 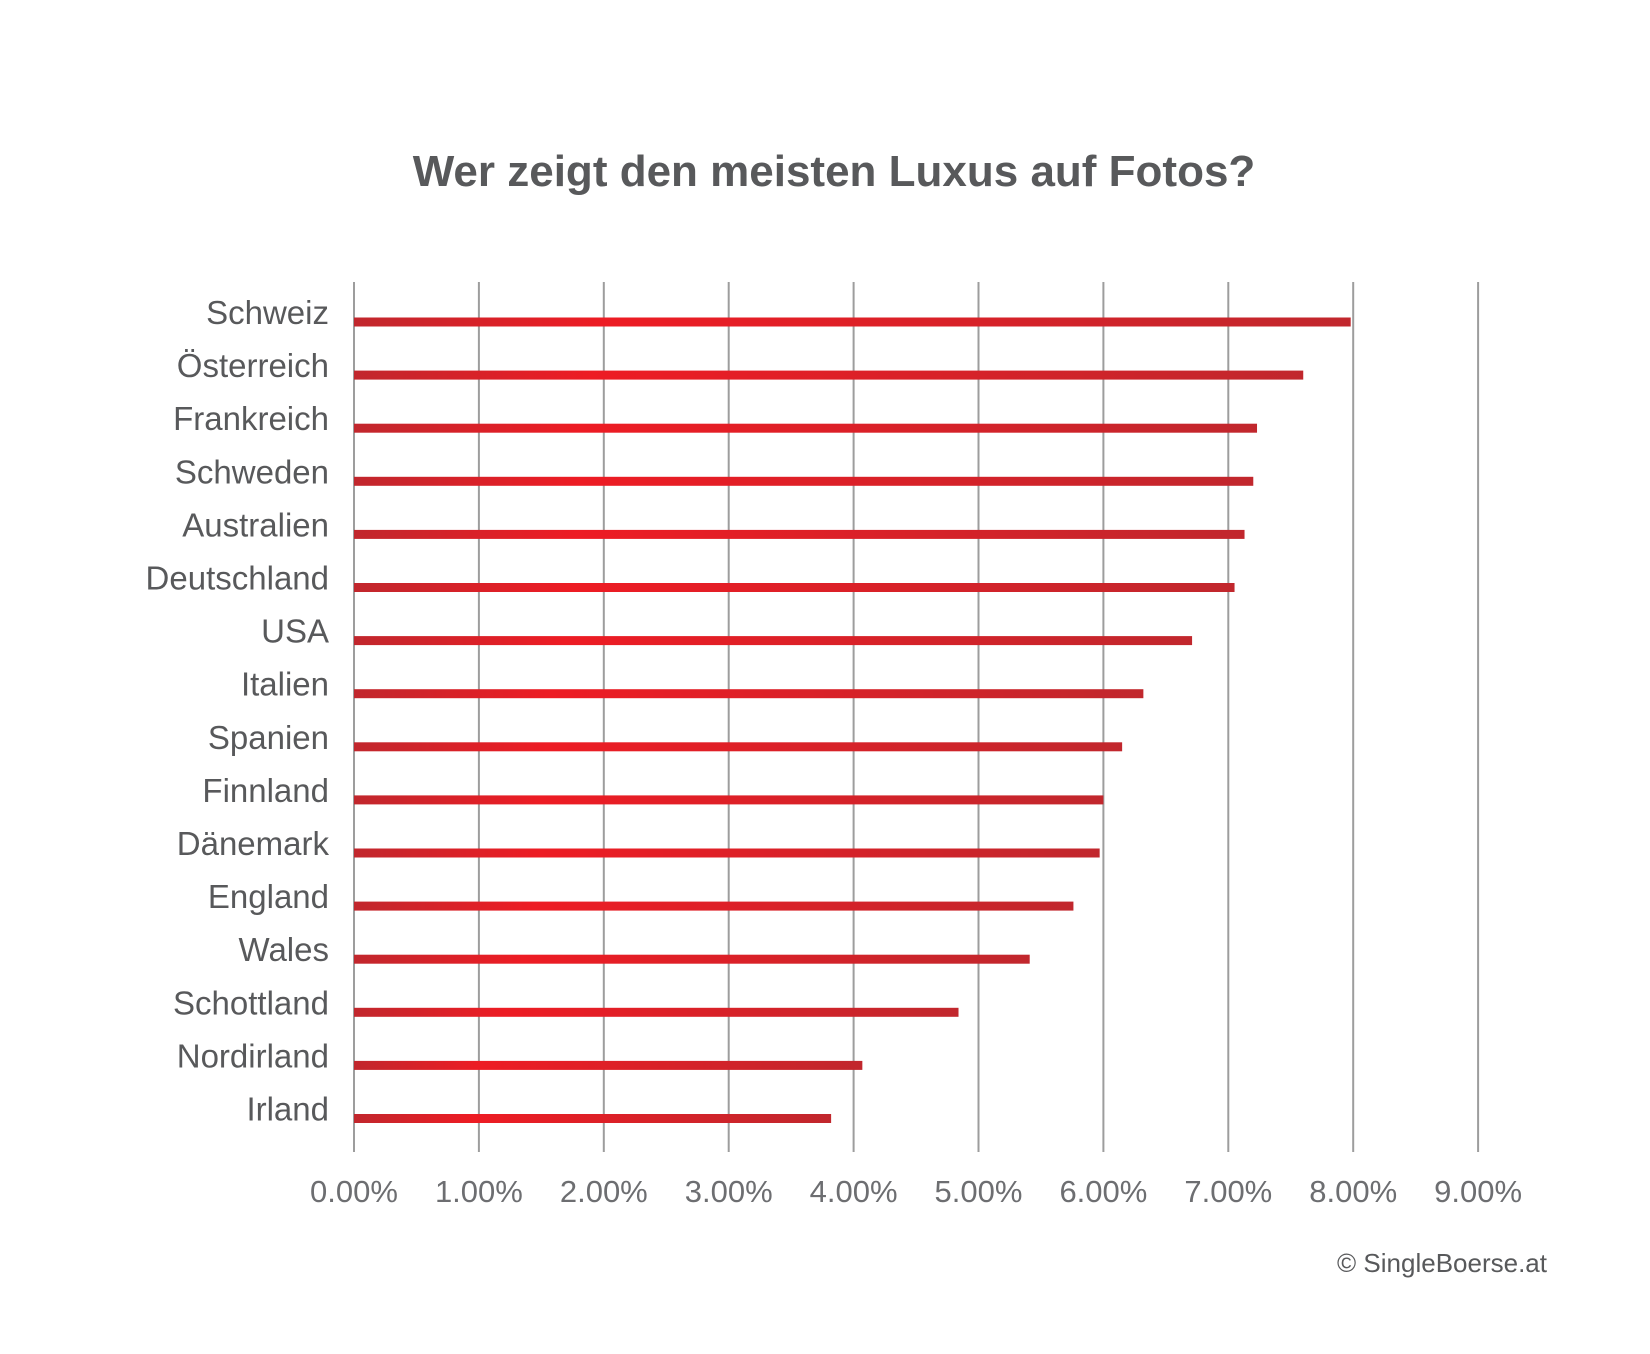 What do you see at coordinates (287, 1109) in the screenshot?
I see `category-label: Irland` at bounding box center [287, 1109].